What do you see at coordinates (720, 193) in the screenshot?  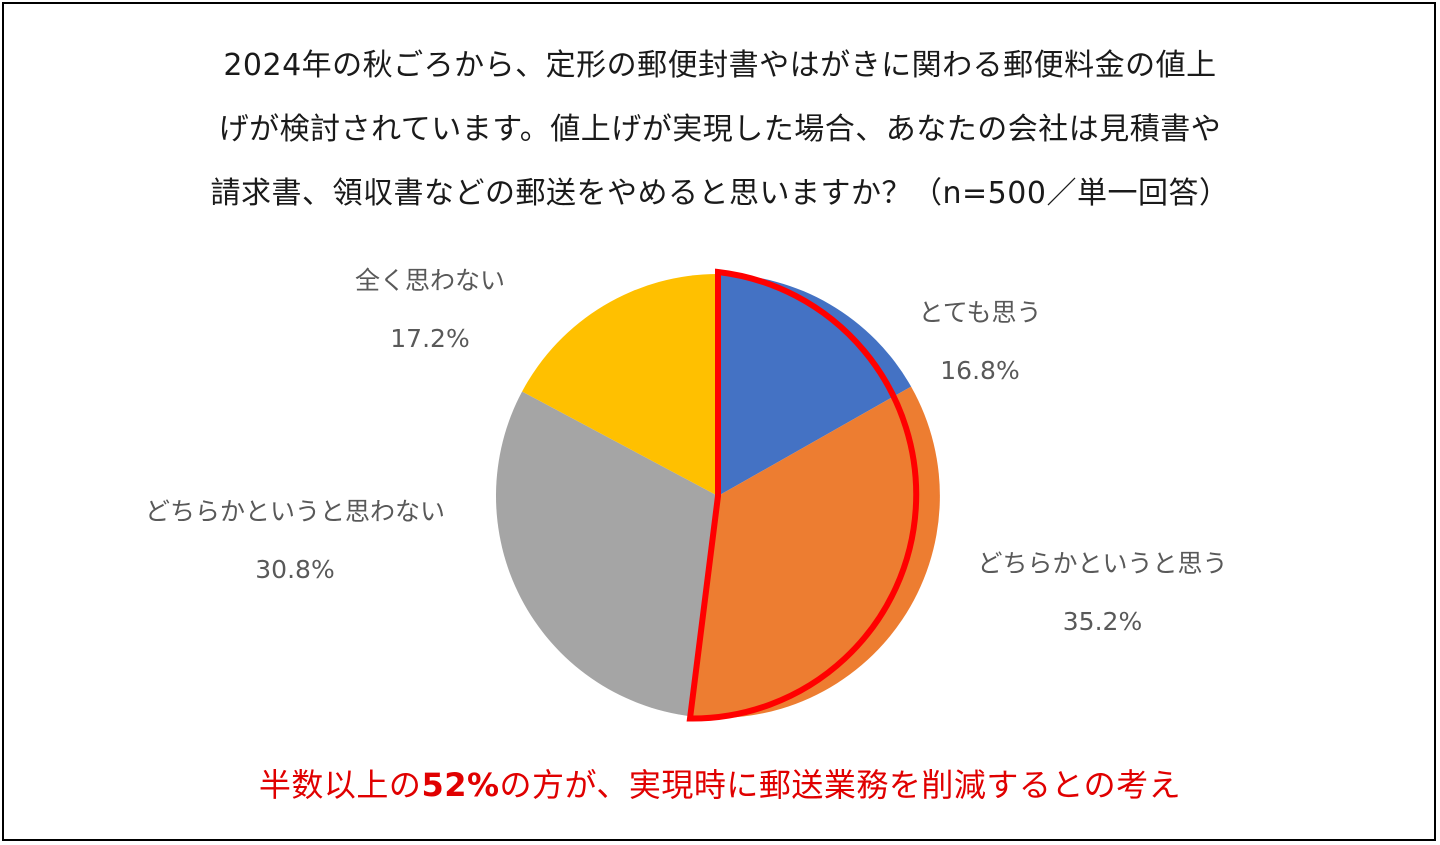 I see `chart-title-line-3: 請求書、領収書などの郵送をやめると思いますか？（n=500／単一回答）` at bounding box center [720, 193].